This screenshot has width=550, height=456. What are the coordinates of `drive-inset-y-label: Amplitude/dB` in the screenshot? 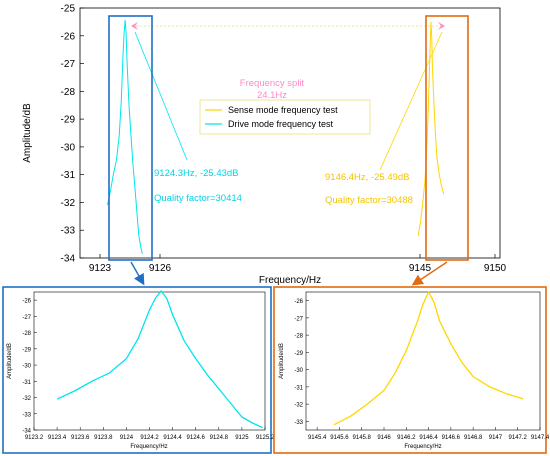 It's located at (10, 361).